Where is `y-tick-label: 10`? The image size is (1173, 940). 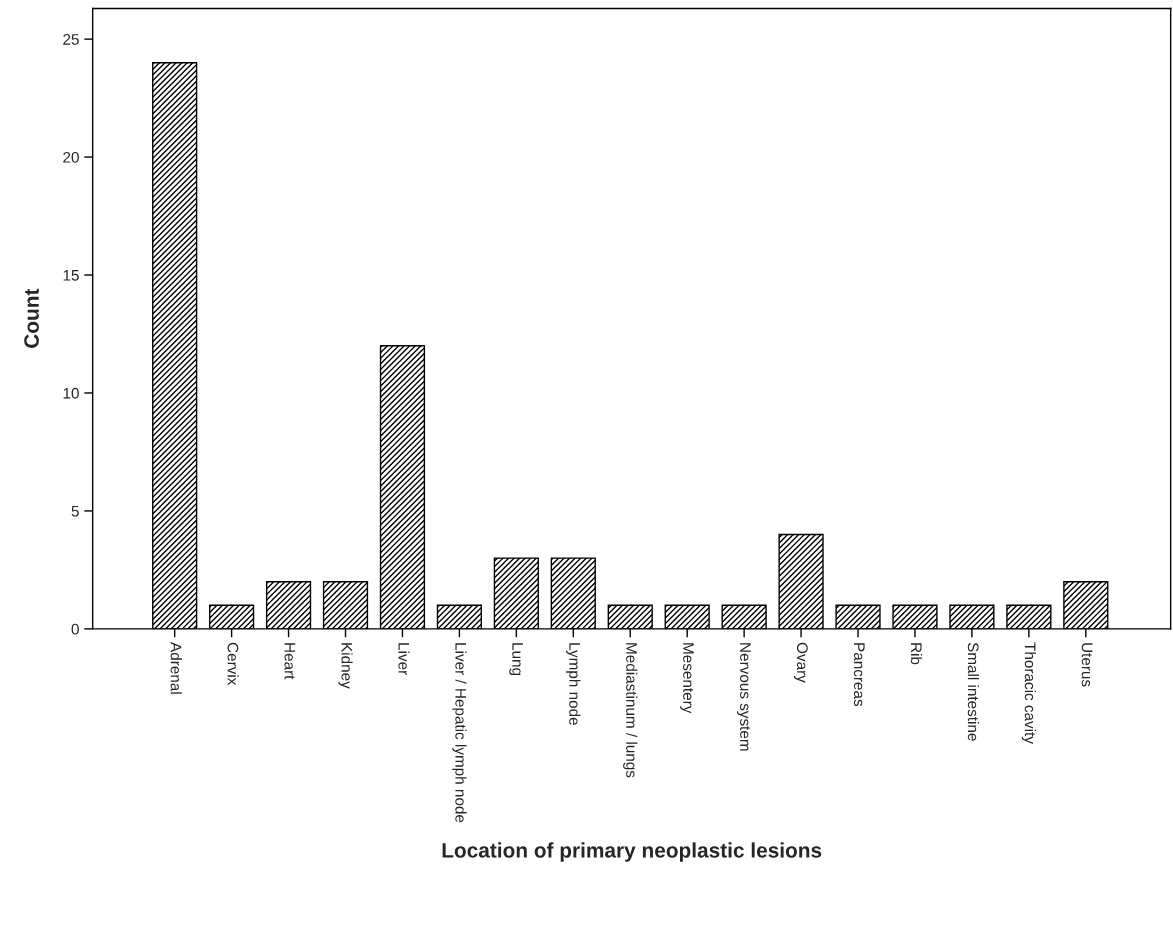 y-tick-label: 10 is located at coordinates (71, 393).